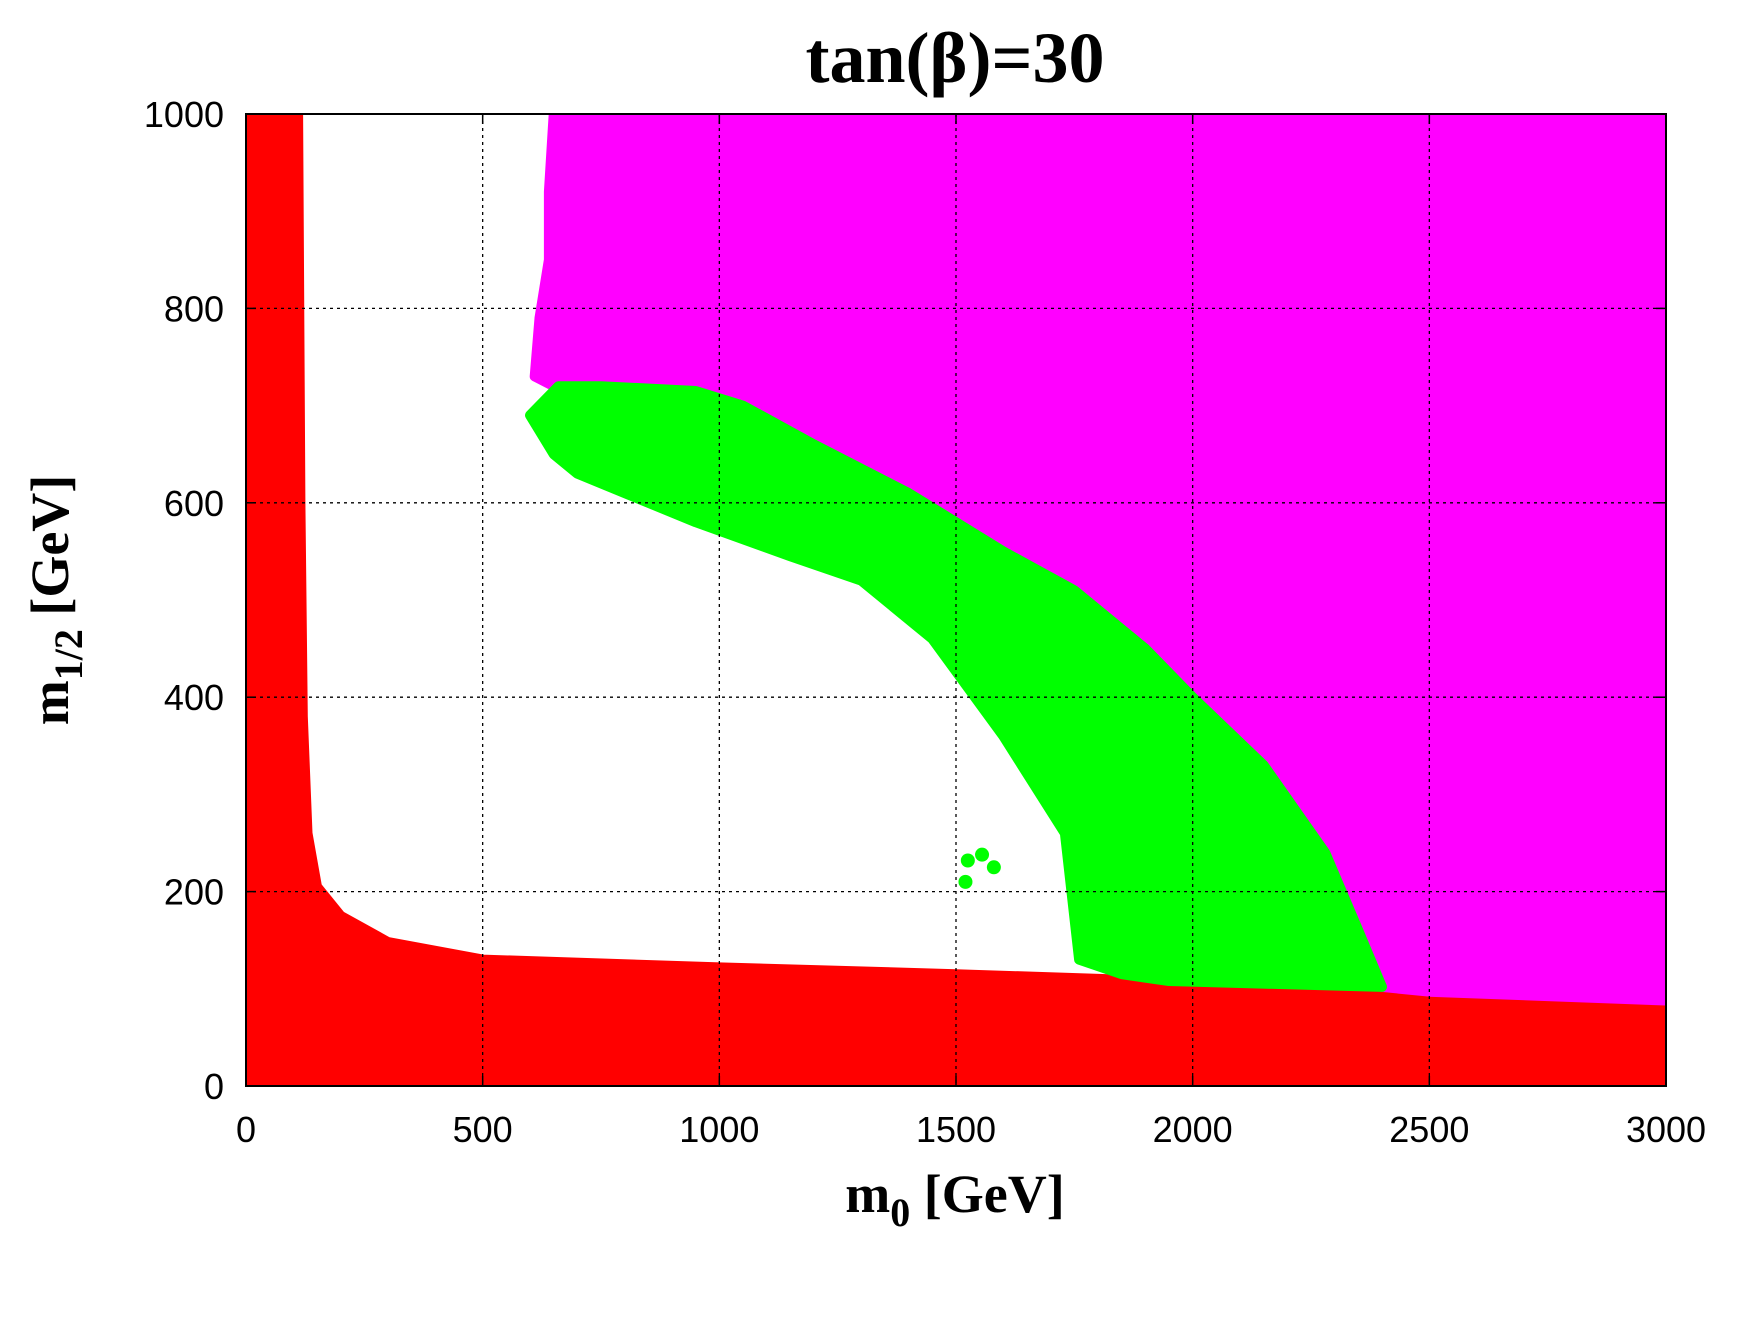 The width and height of the screenshot is (1750, 1333). What do you see at coordinates (214, 1086) in the screenshot?
I see `y-tick-label: 0` at bounding box center [214, 1086].